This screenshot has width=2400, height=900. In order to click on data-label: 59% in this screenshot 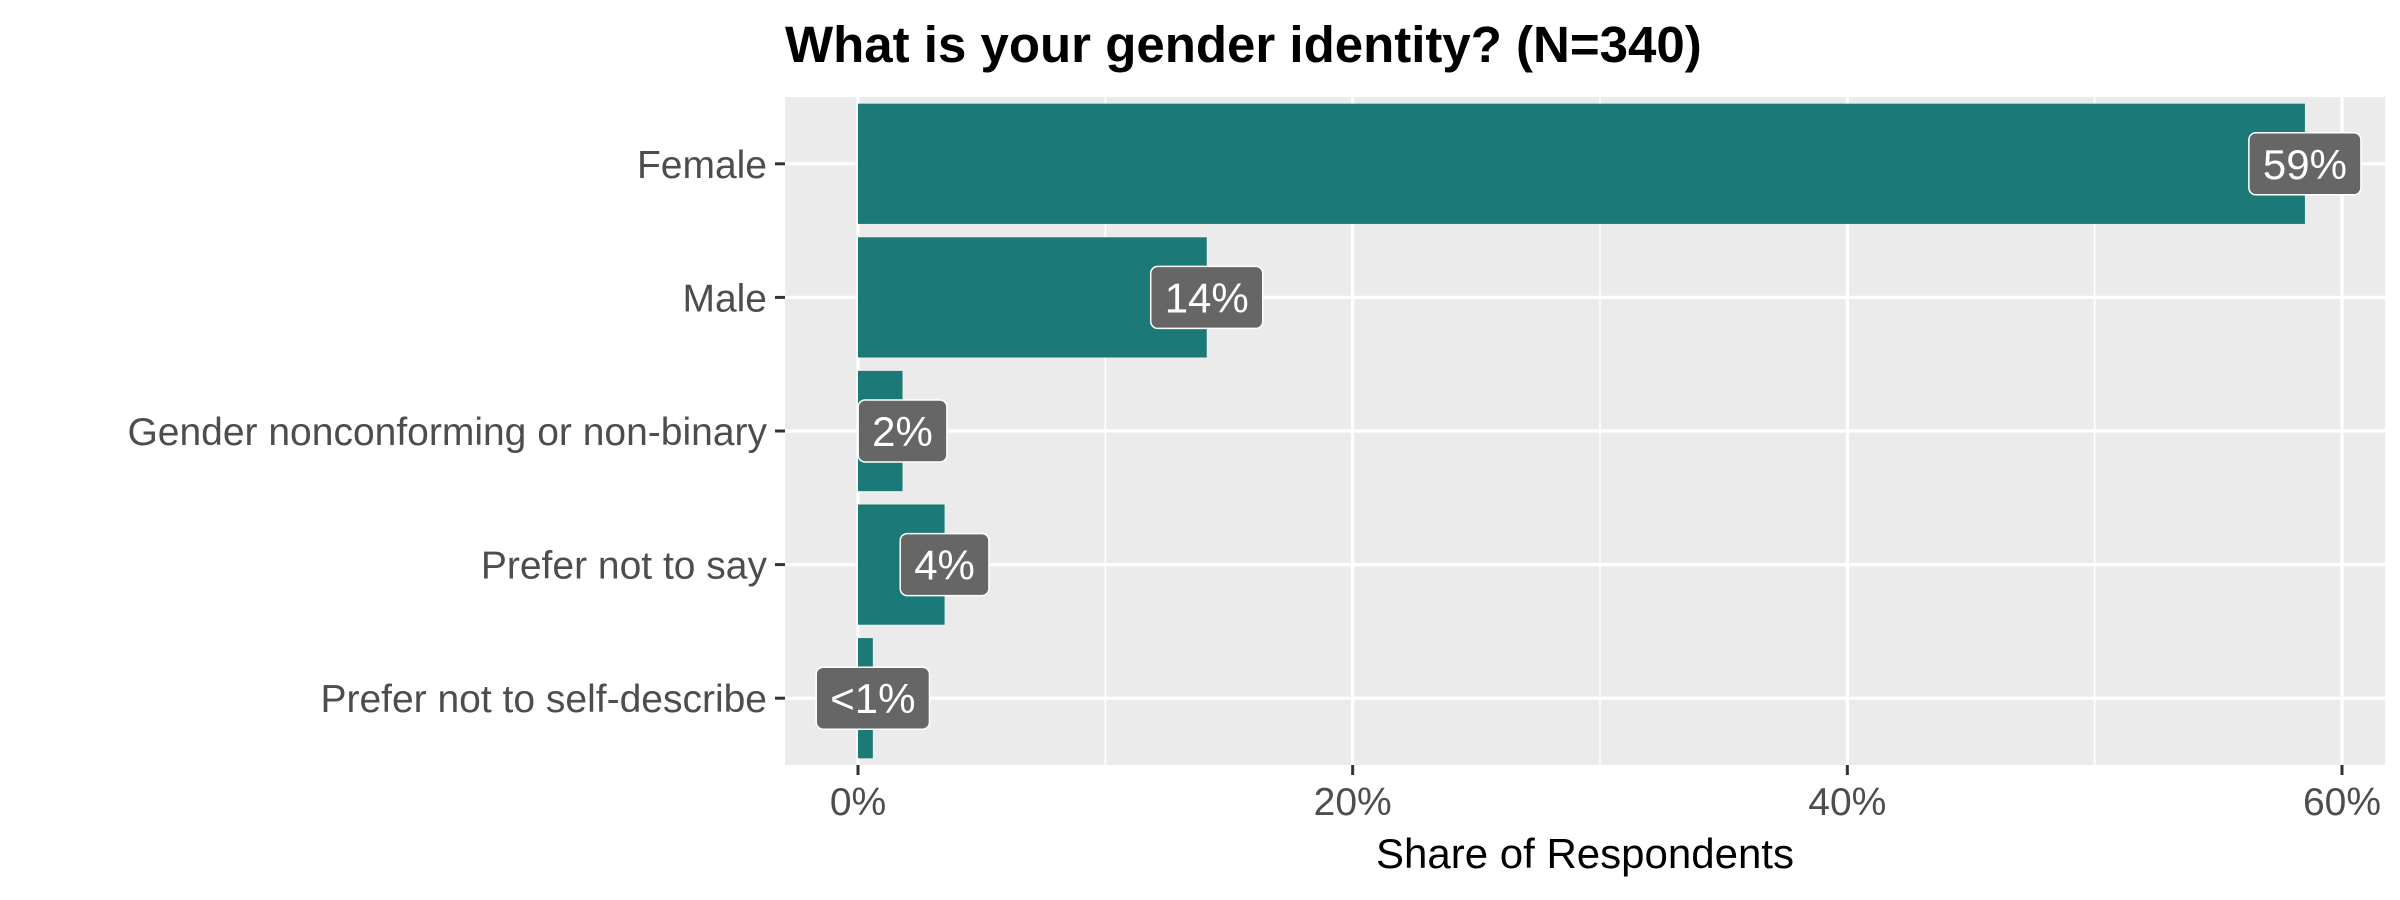, I will do `click(2305, 164)`.